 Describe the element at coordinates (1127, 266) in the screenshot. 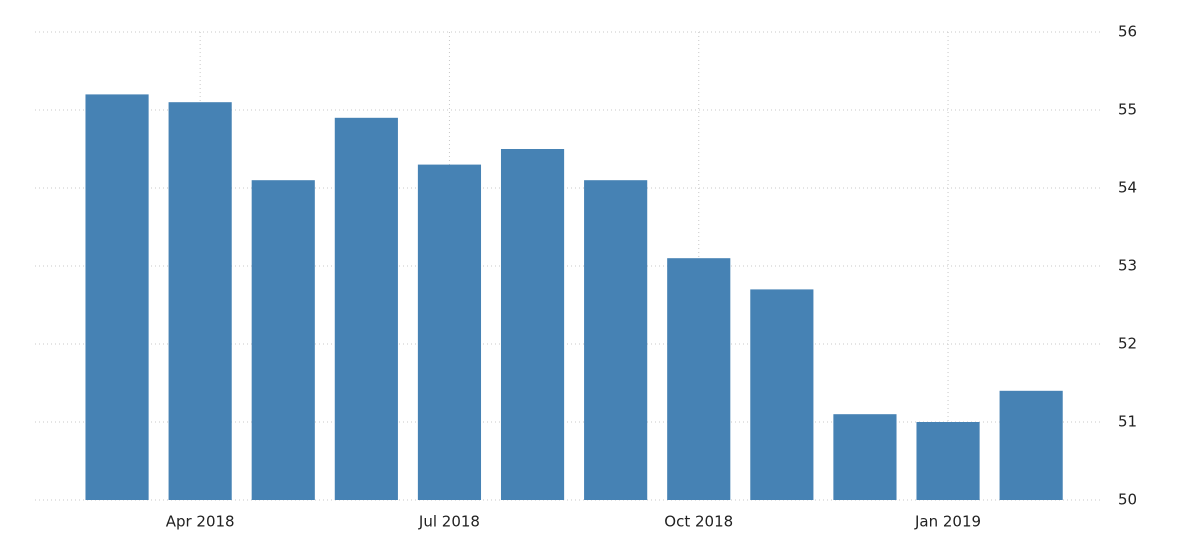

I see `y-tick-label: 53` at that location.